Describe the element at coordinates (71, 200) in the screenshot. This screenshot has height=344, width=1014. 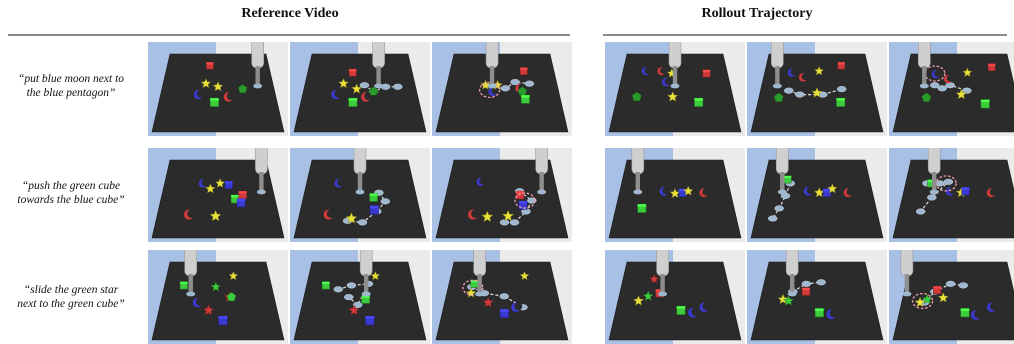
I see `caption-line: towards the blue cube”` at that location.